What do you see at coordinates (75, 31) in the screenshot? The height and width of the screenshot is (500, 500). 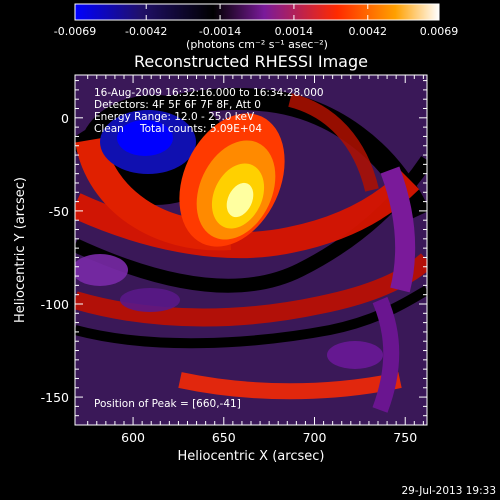 I see `colorbar-tick-label: -0.0069` at bounding box center [75, 31].